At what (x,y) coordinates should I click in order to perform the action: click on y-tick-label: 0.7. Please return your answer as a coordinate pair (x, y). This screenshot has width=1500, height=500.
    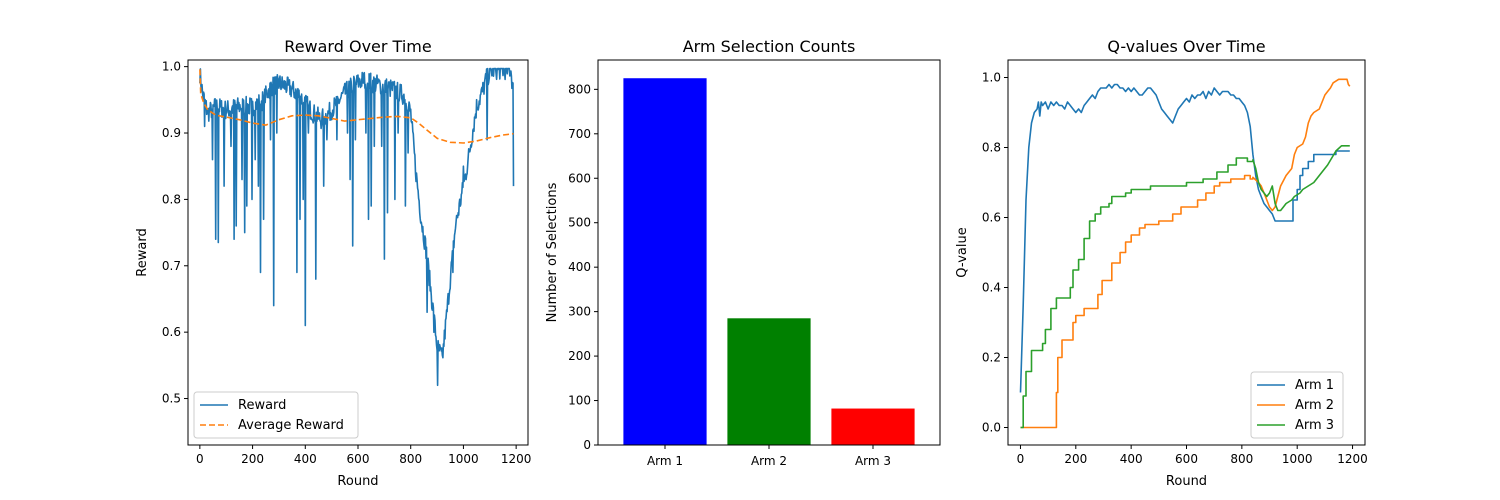
    Looking at the image, I should click on (171, 266).